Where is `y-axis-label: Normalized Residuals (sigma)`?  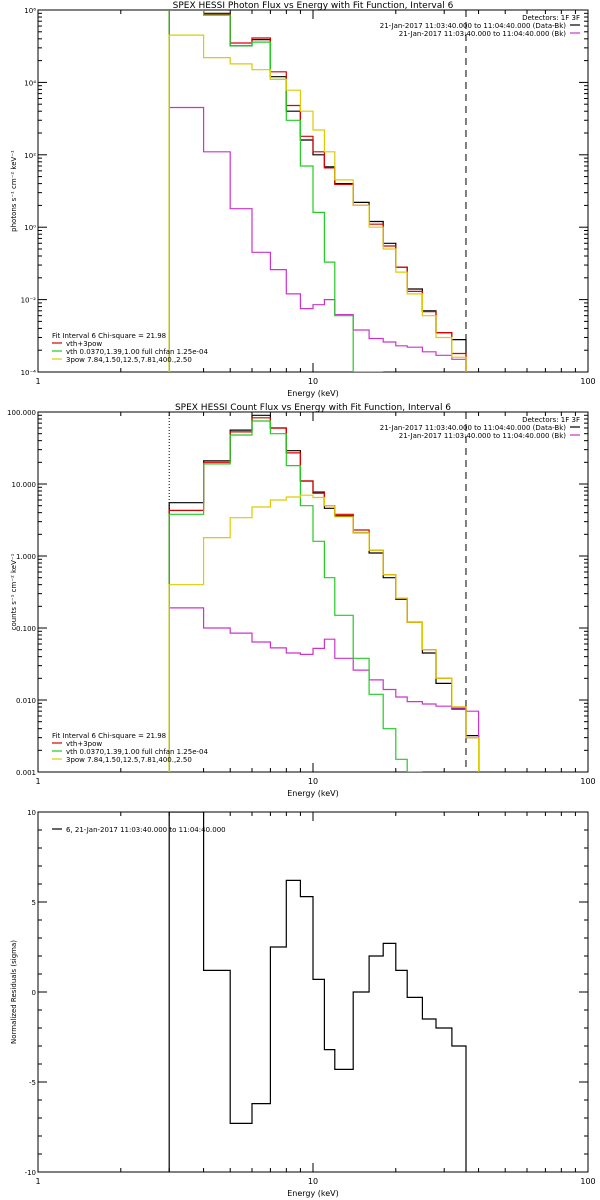
y-axis-label: Normalized Residuals (sigma) is located at coordinates (14, 992).